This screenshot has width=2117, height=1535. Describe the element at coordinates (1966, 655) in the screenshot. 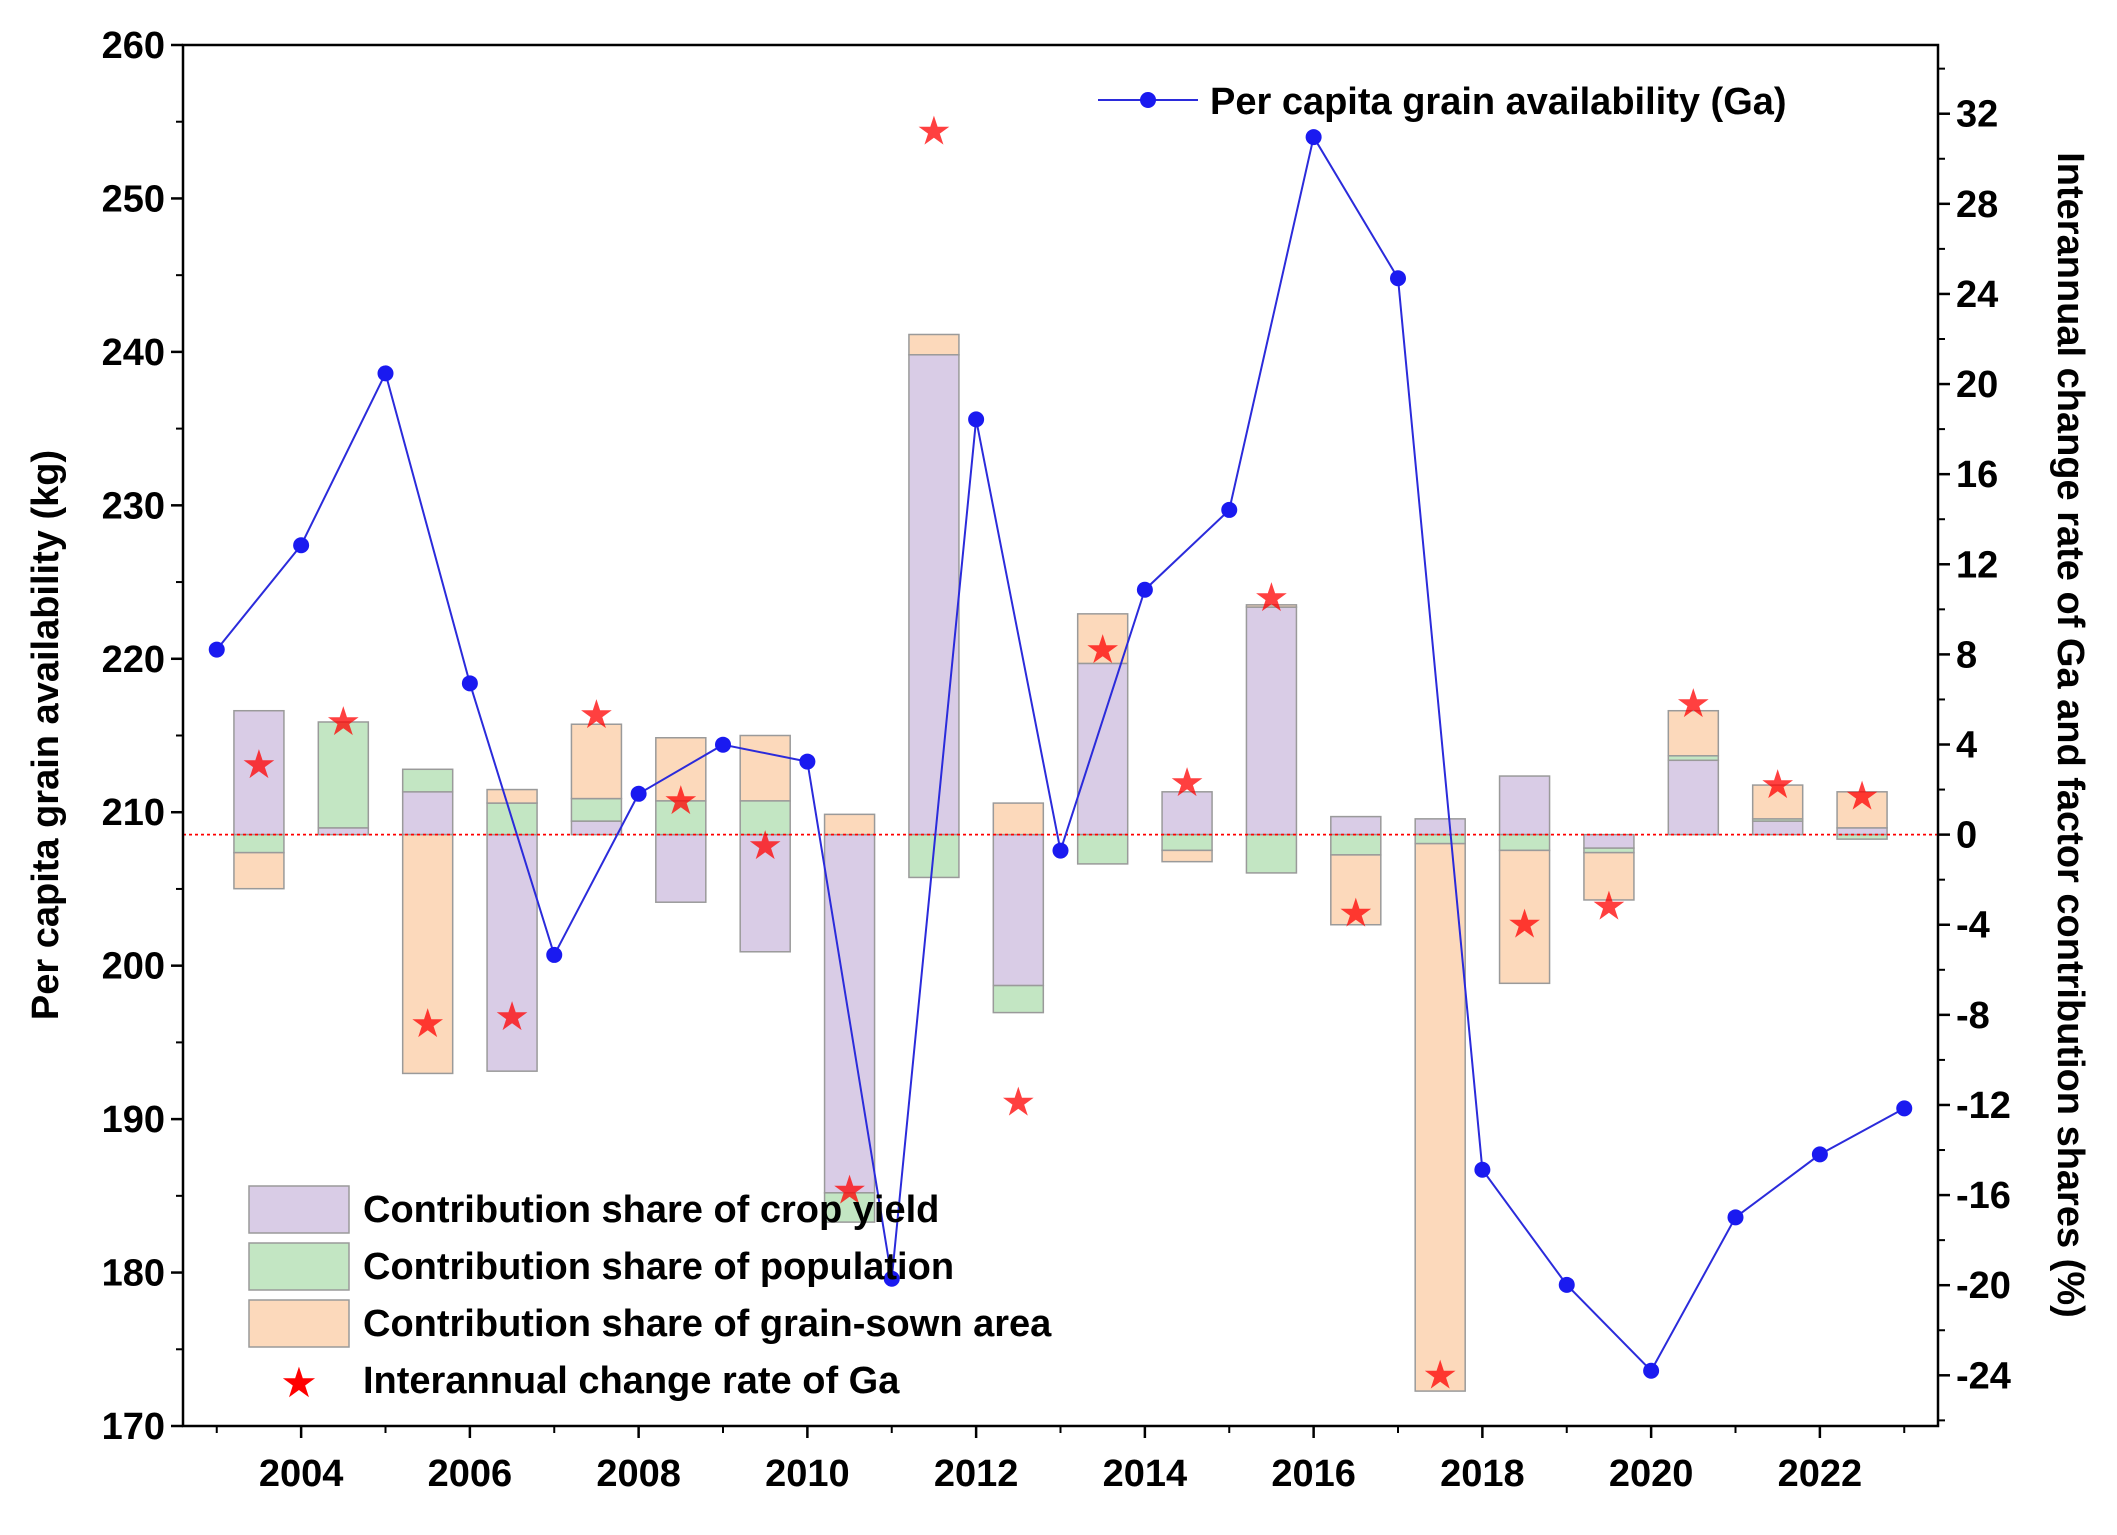

I see `y2-tick-label: 8` at that location.